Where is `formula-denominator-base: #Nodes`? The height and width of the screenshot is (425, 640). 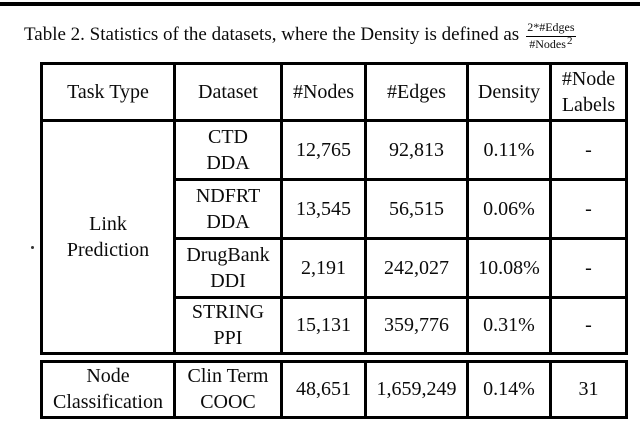
formula-denominator-base: #Nodes is located at coordinates (547, 43).